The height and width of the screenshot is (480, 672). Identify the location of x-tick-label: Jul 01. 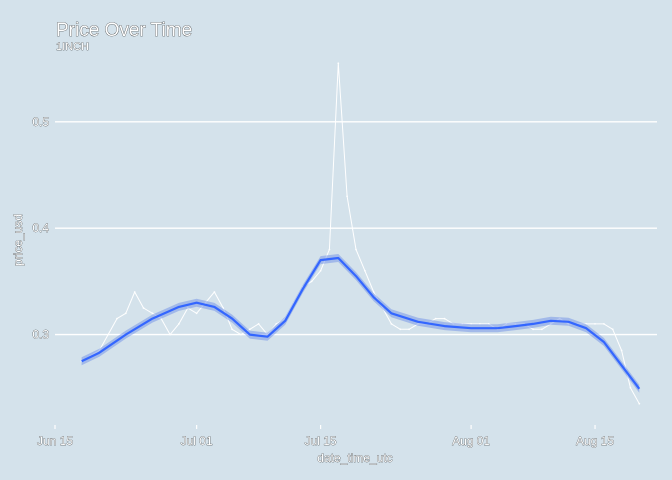
(197, 441).